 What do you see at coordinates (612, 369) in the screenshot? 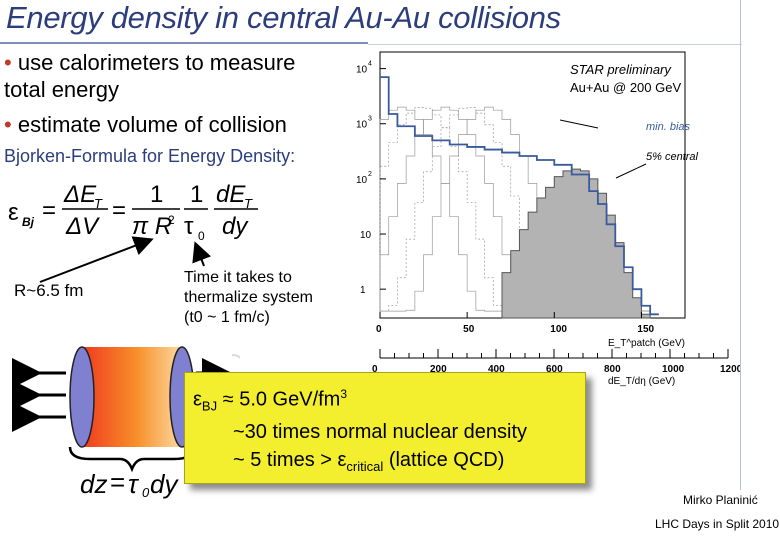
I see `axis2-tick-label: 800` at bounding box center [612, 369].